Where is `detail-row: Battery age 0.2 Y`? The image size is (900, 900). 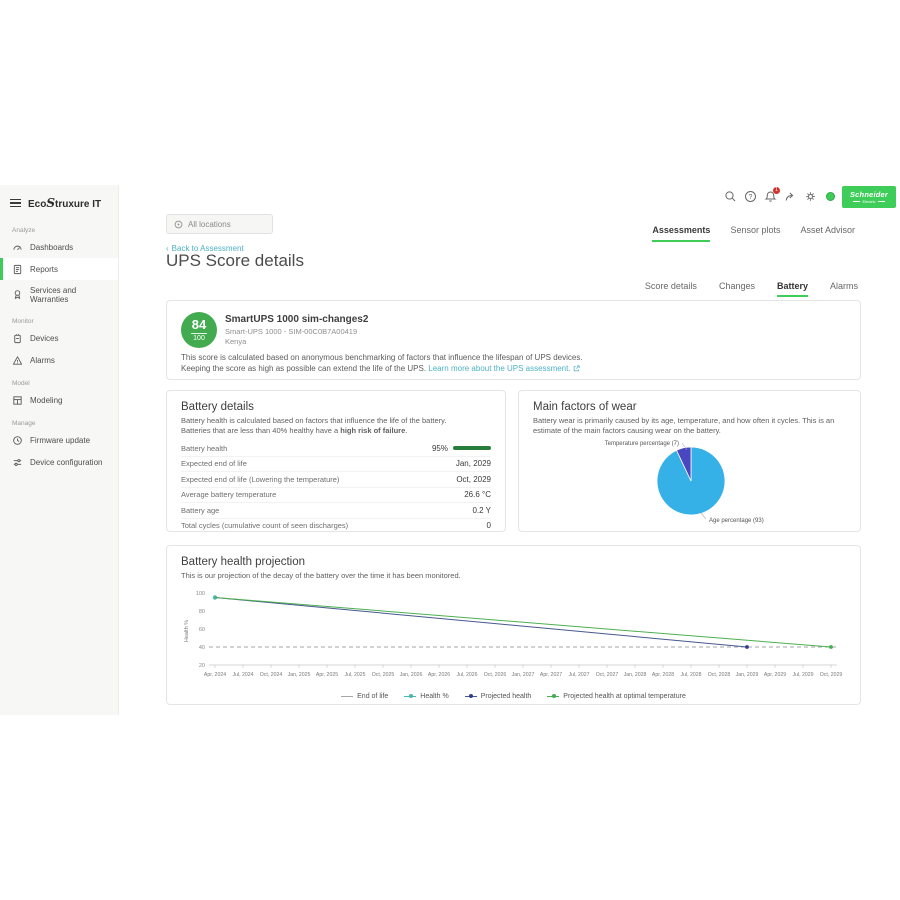
detail-row: Battery age 0.2 Y is located at coordinates (336, 511).